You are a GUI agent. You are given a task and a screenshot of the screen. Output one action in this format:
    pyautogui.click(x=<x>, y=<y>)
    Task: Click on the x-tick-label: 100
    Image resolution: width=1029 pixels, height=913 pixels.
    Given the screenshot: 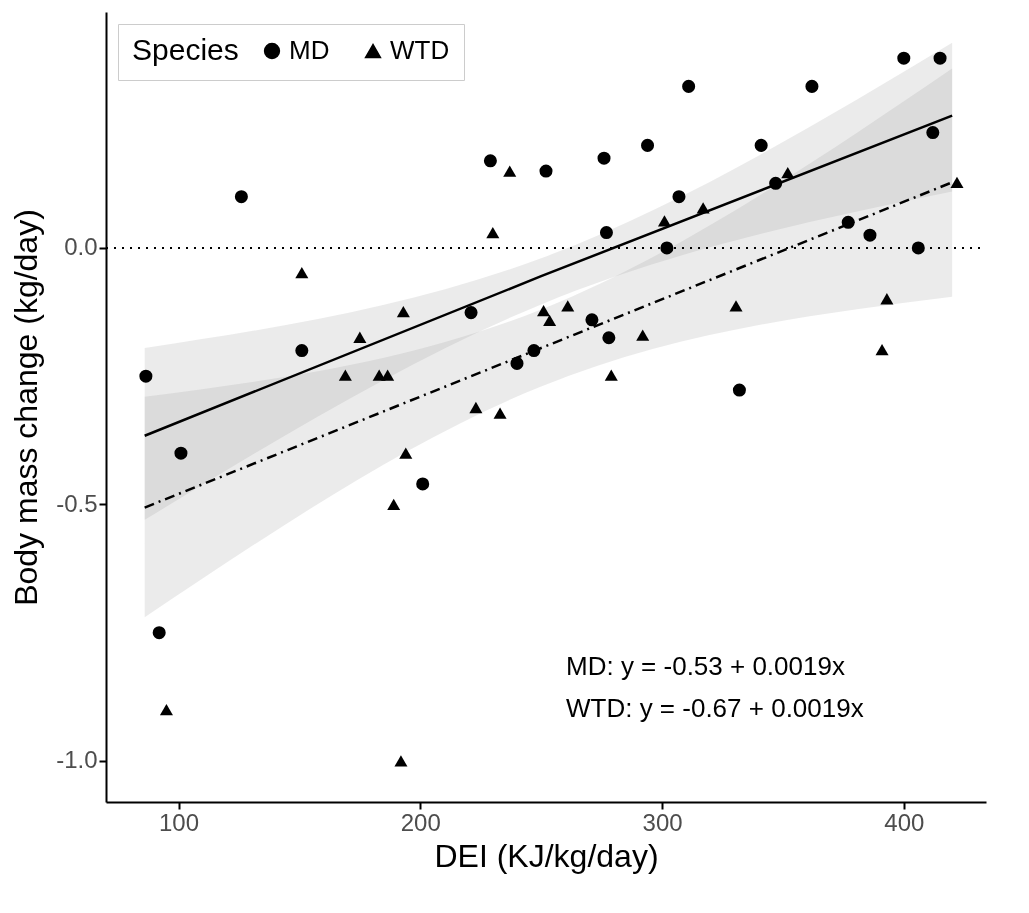 What is the action you would take?
    pyautogui.click(x=179, y=822)
    